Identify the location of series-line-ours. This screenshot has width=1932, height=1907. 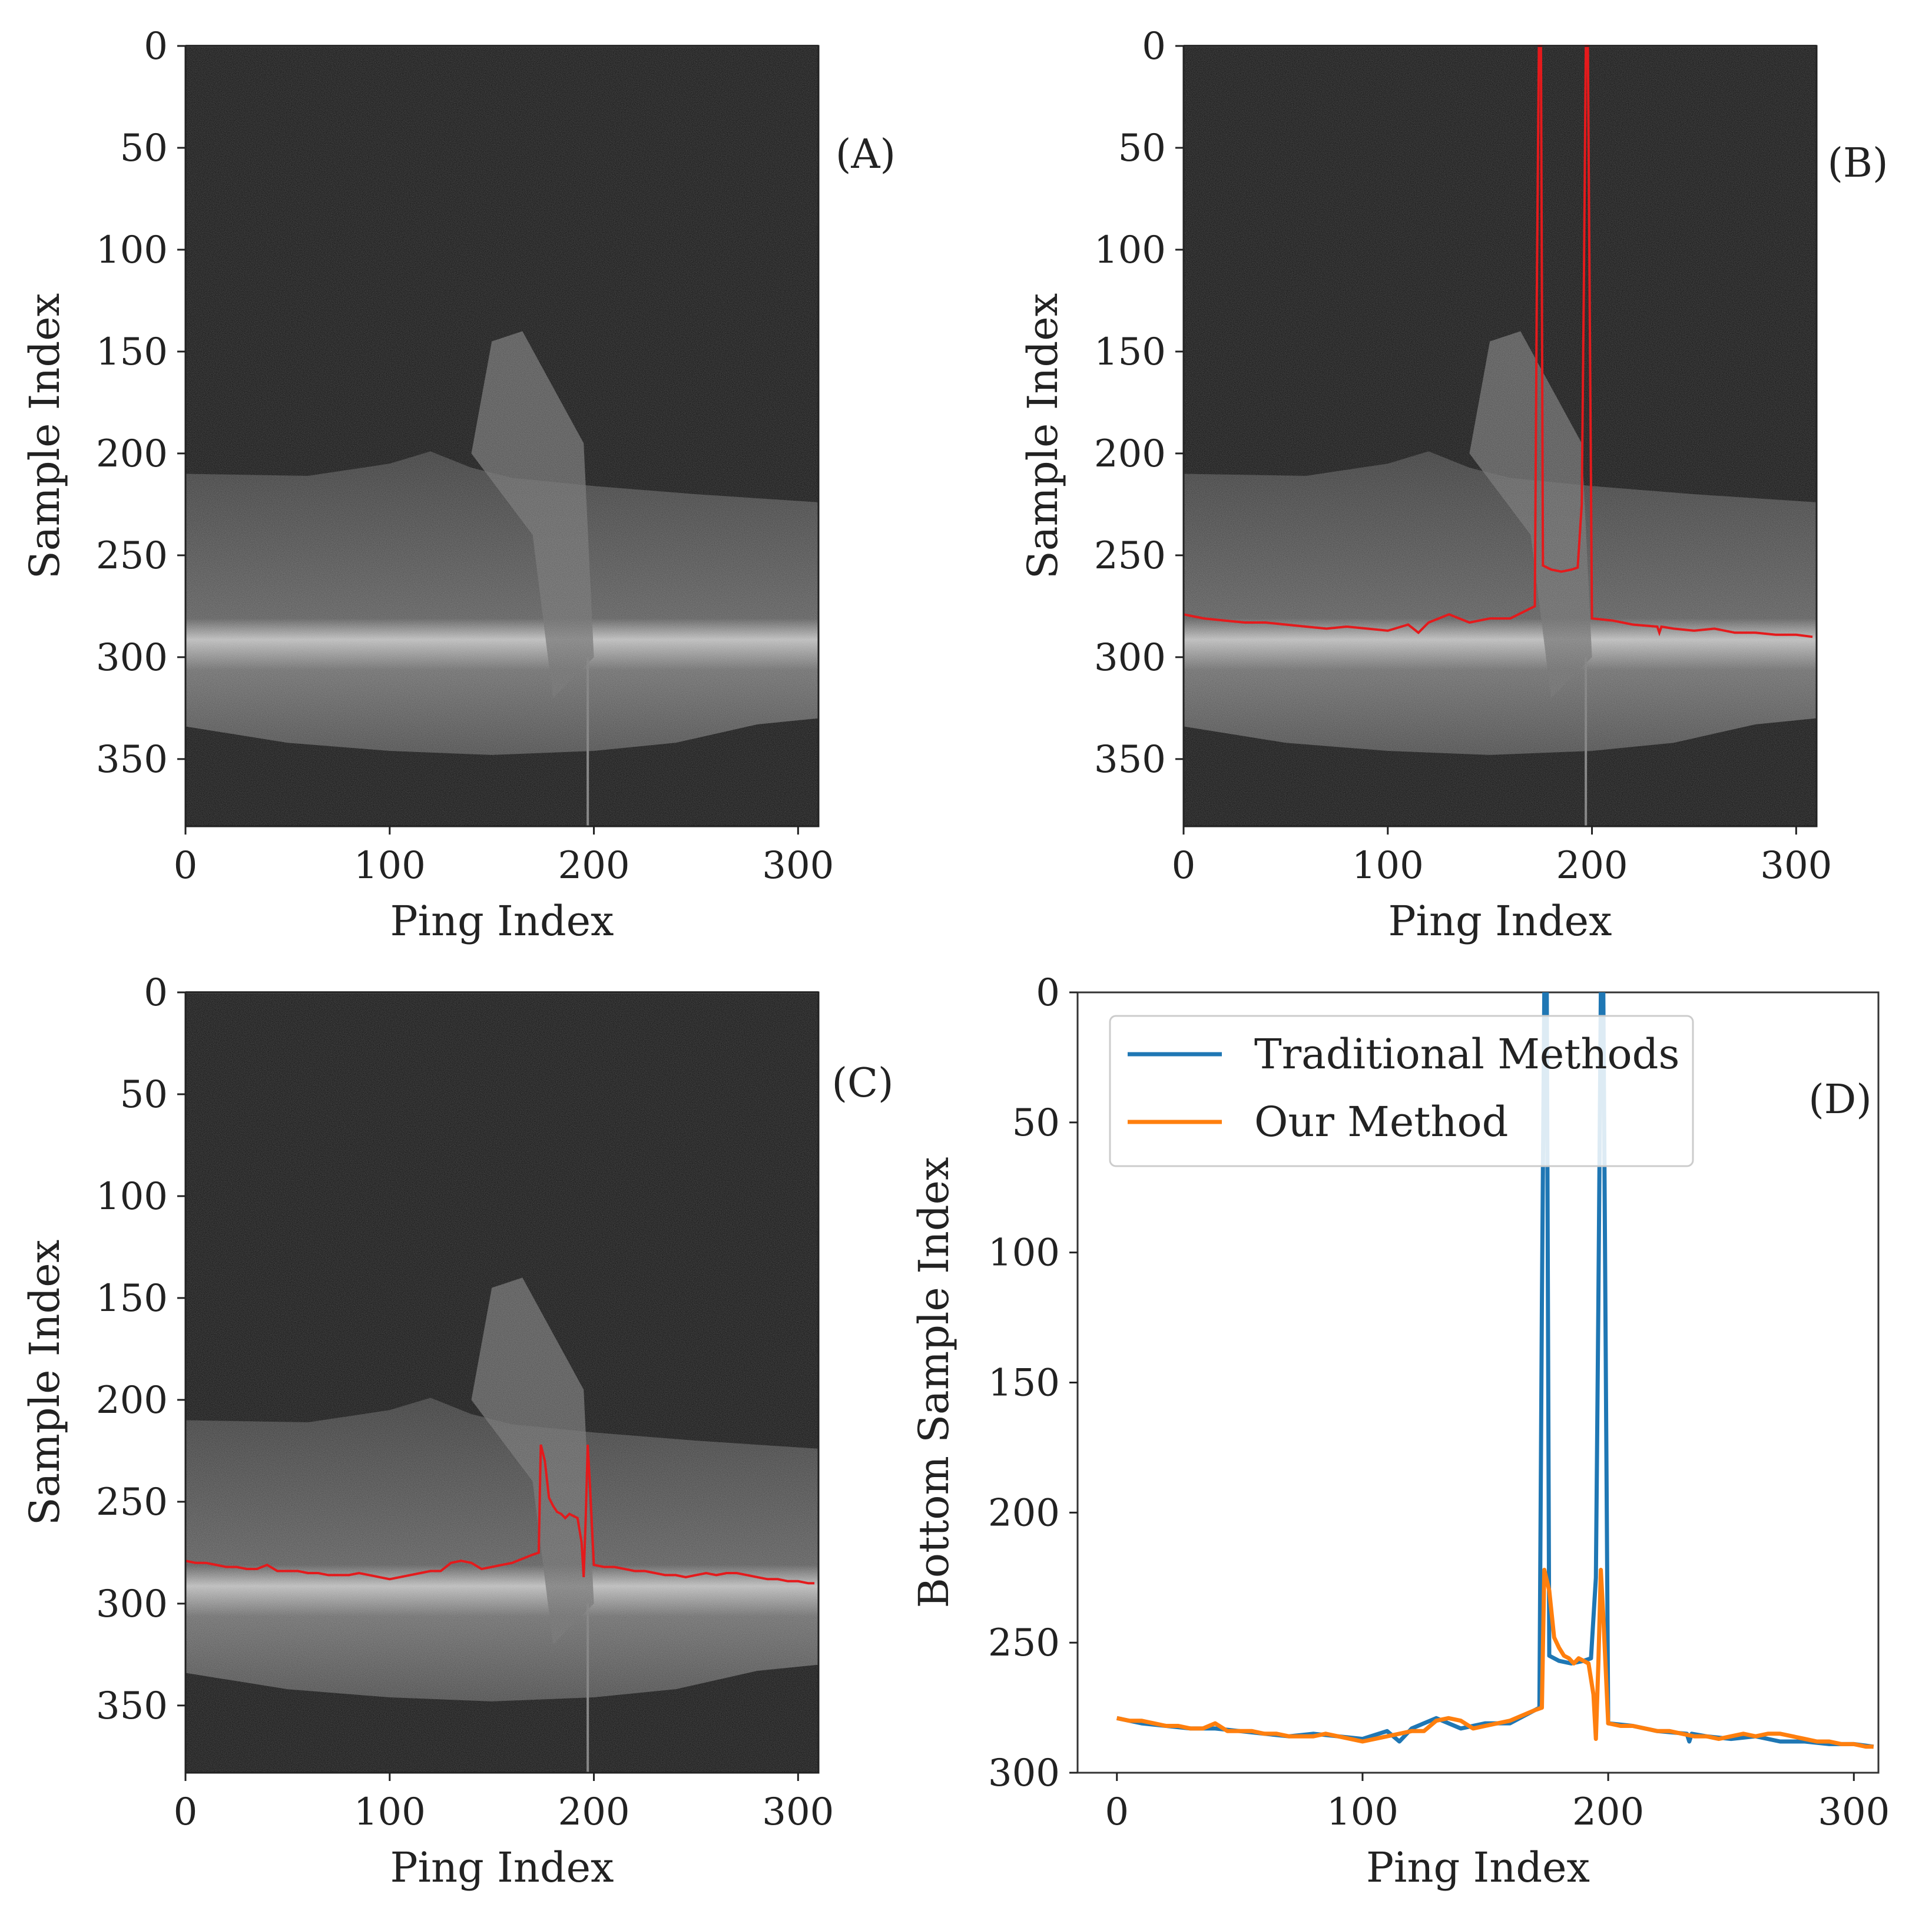
(1495, 1658).